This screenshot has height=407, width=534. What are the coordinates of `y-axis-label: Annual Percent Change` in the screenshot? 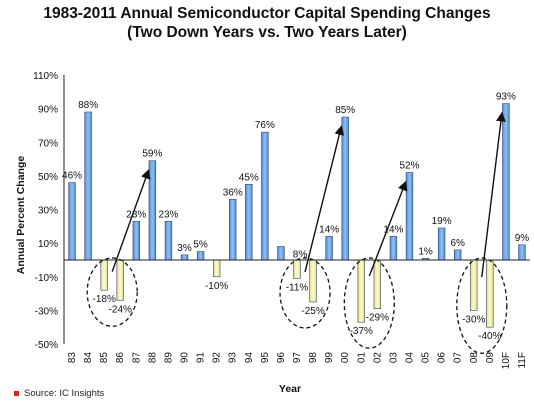 It's located at (21, 215).